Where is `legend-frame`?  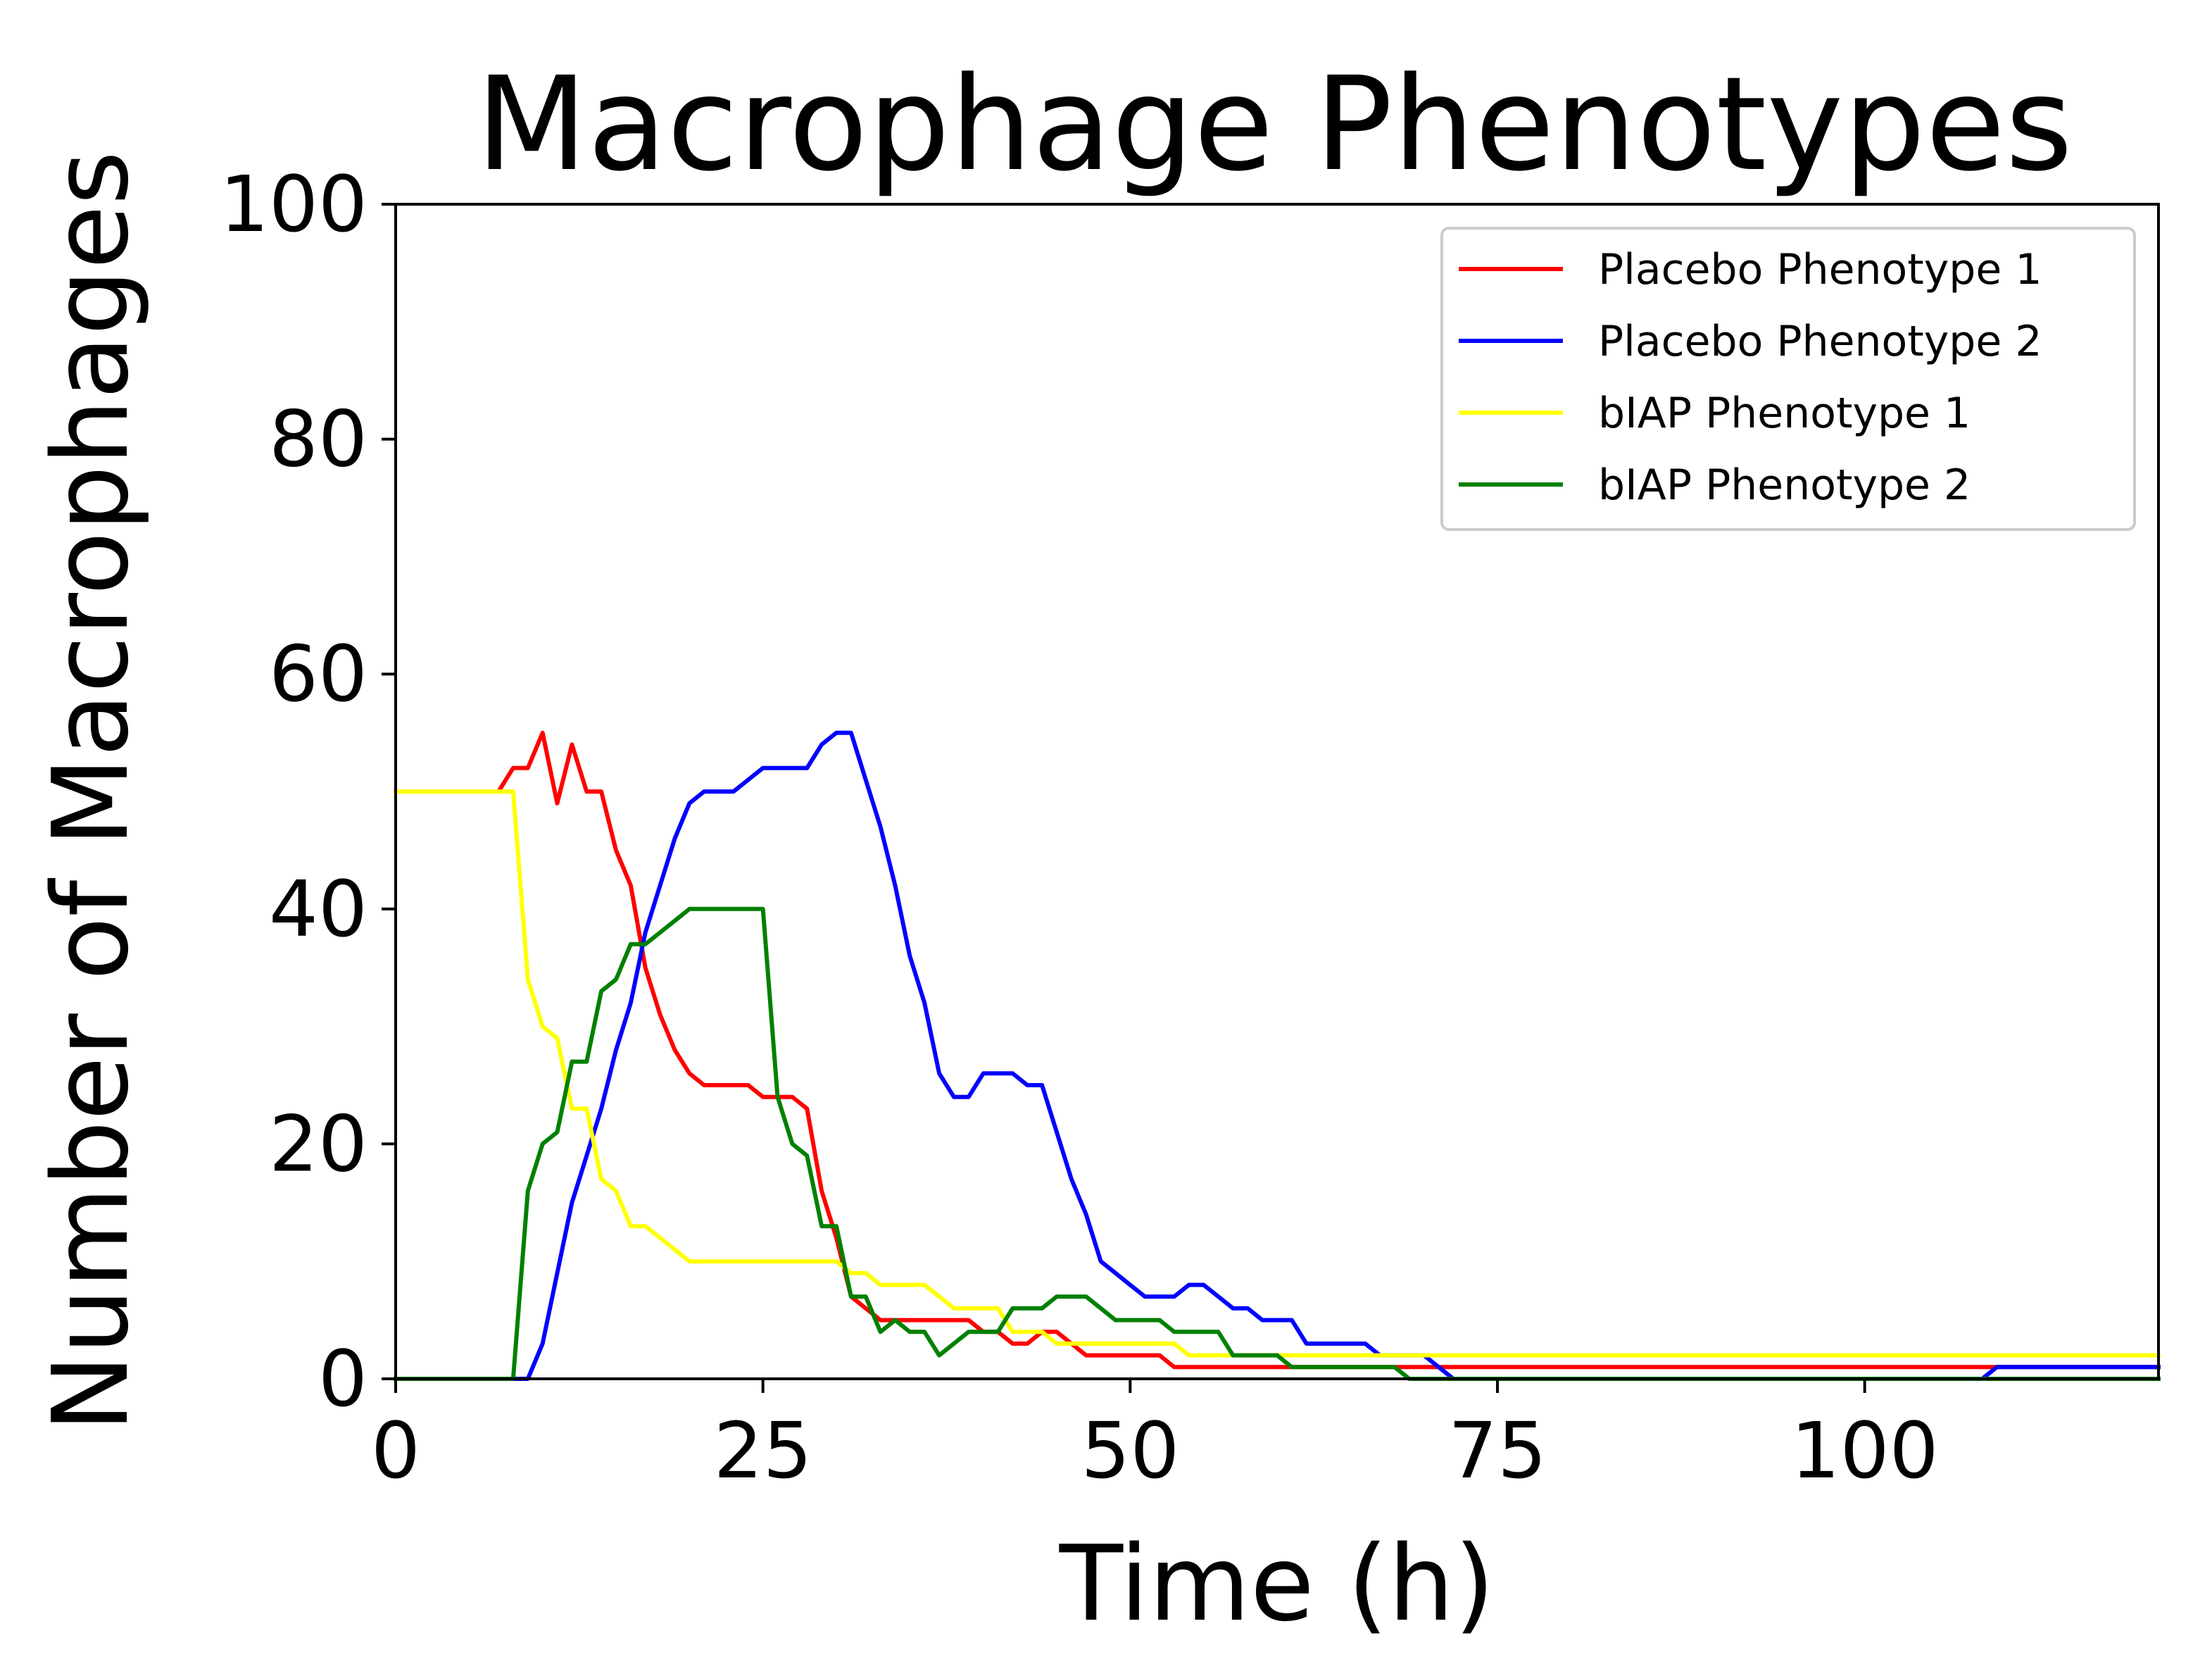 legend-frame is located at coordinates (1788, 379).